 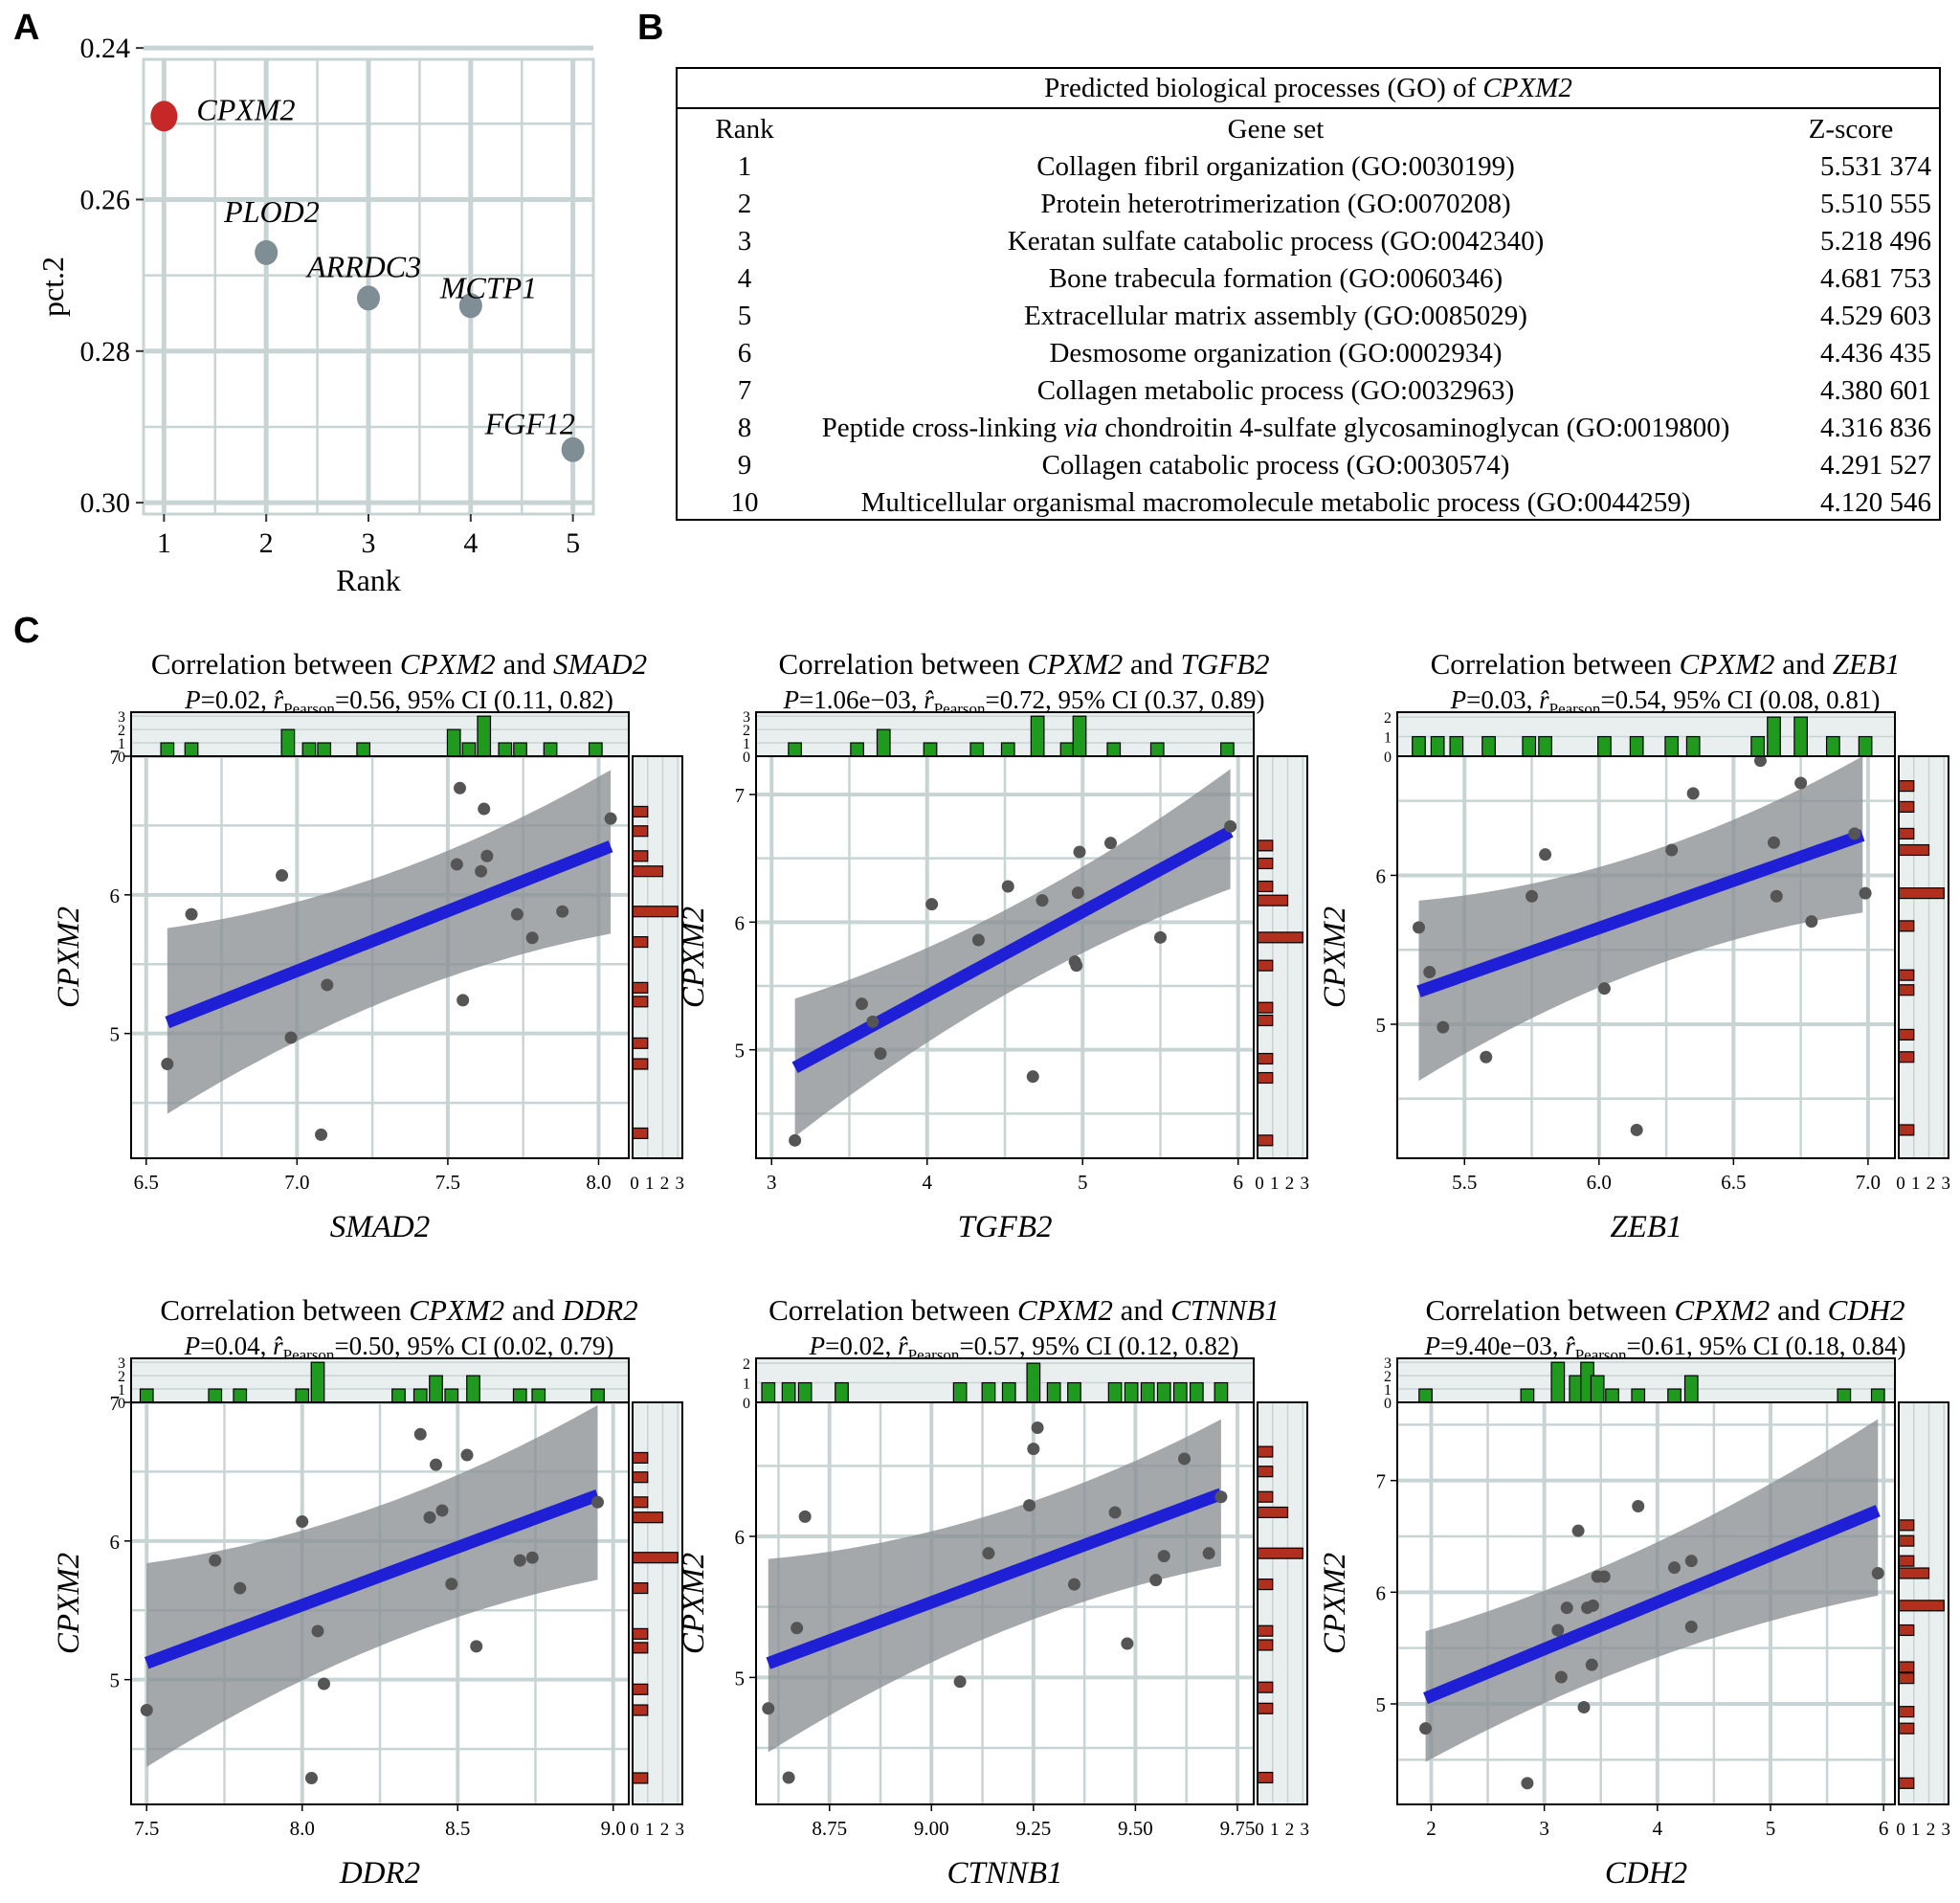 I want to click on x-axis-title: CTNNB1, so click(x=1005, y=1873).